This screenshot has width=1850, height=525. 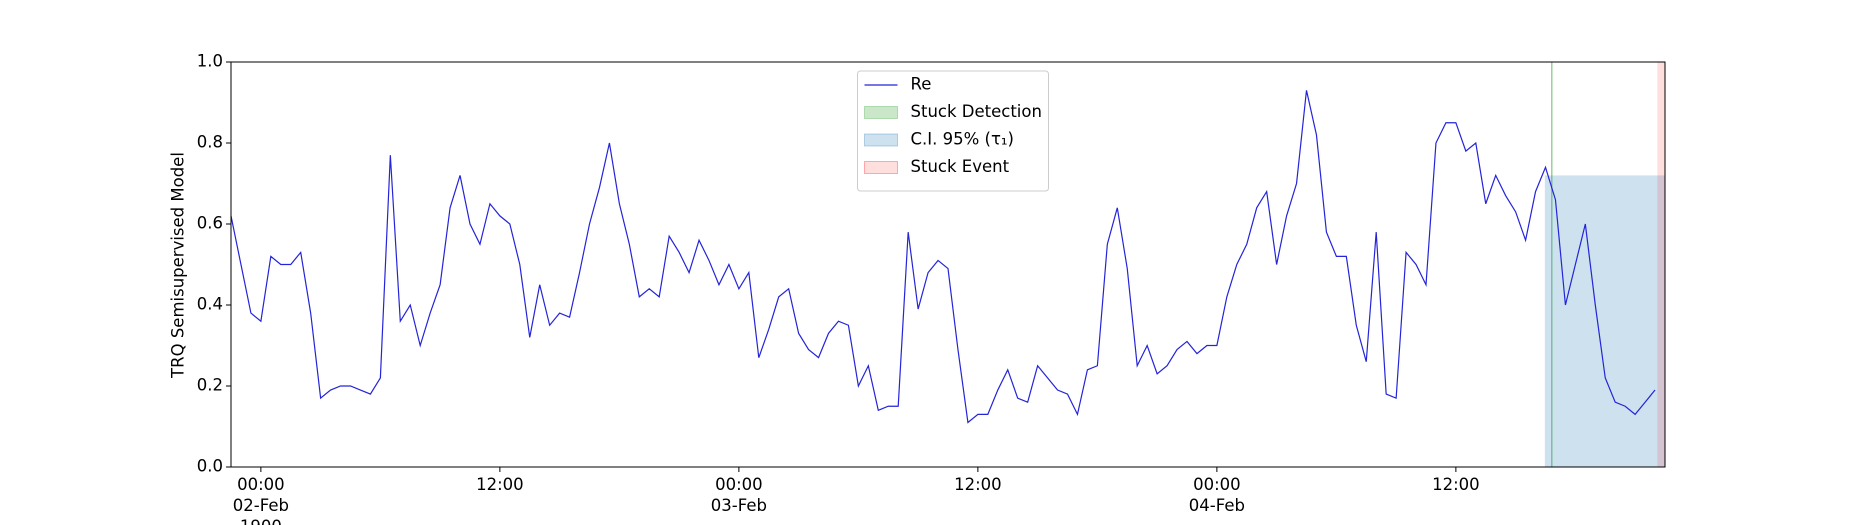 What do you see at coordinates (210, 61) in the screenshot?
I see `y-tick-label: 1.0` at bounding box center [210, 61].